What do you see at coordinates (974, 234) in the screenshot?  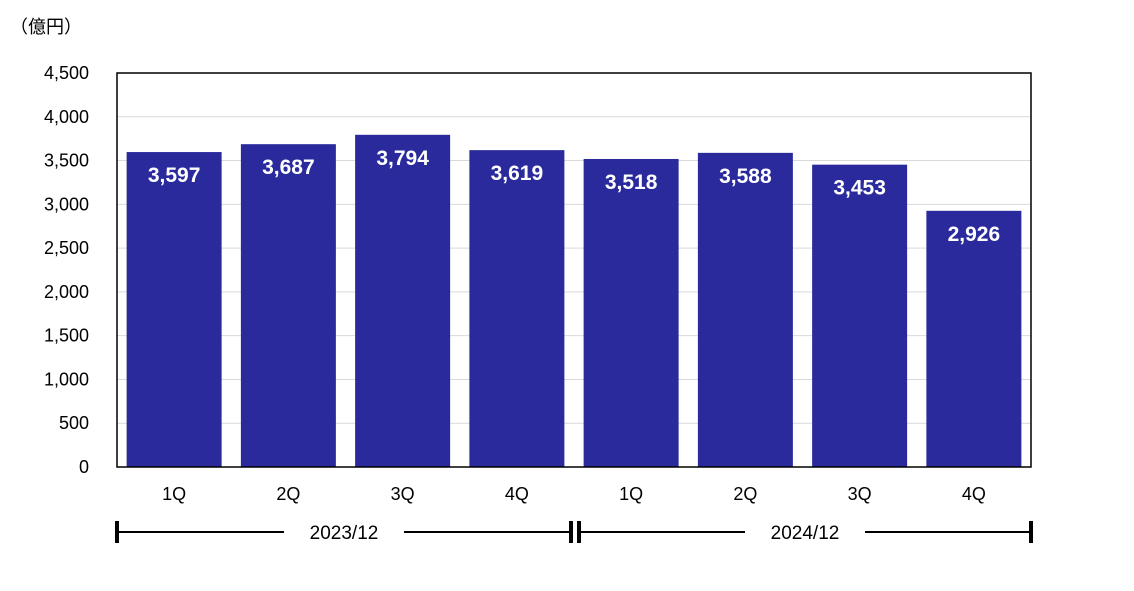 I see `data-label: 2,926` at bounding box center [974, 234].